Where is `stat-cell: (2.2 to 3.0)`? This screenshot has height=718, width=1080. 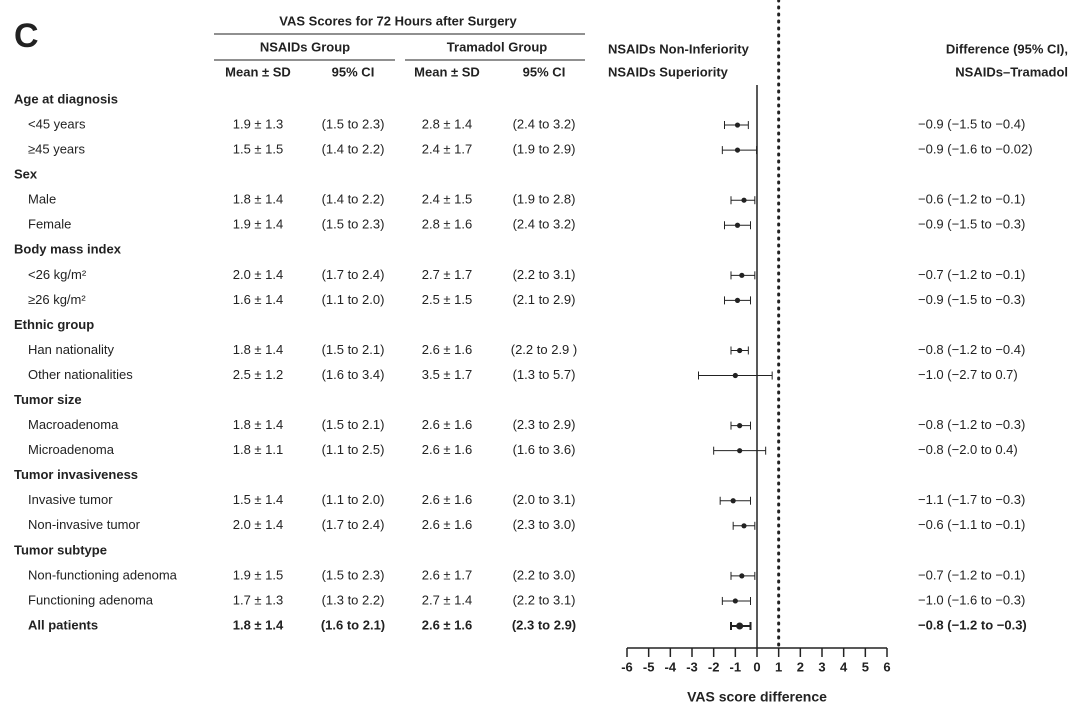 stat-cell: (2.2 to 3.0) is located at coordinates (544, 574).